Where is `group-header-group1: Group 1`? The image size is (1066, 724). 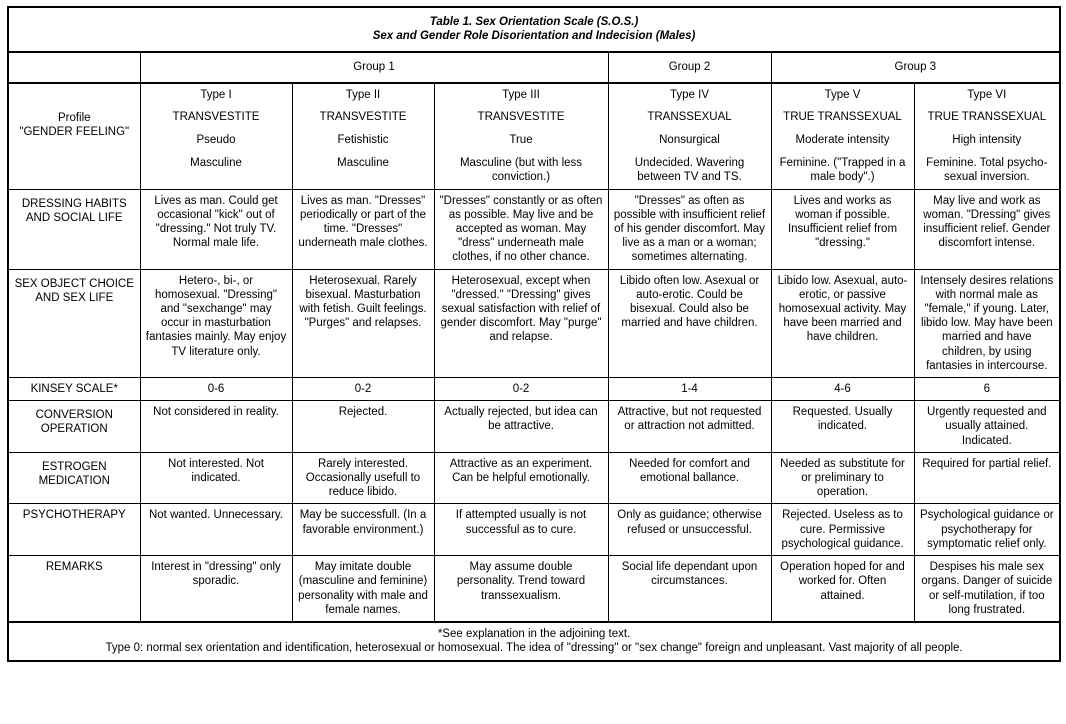 group-header-group1: Group 1 is located at coordinates (374, 67).